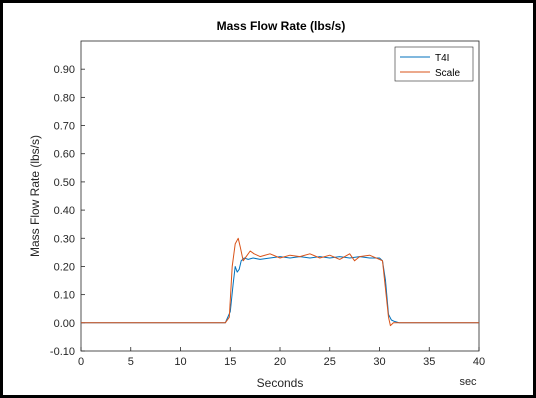 The height and width of the screenshot is (398, 536). What do you see at coordinates (479, 362) in the screenshot?
I see `x-tick-label: 40` at bounding box center [479, 362].